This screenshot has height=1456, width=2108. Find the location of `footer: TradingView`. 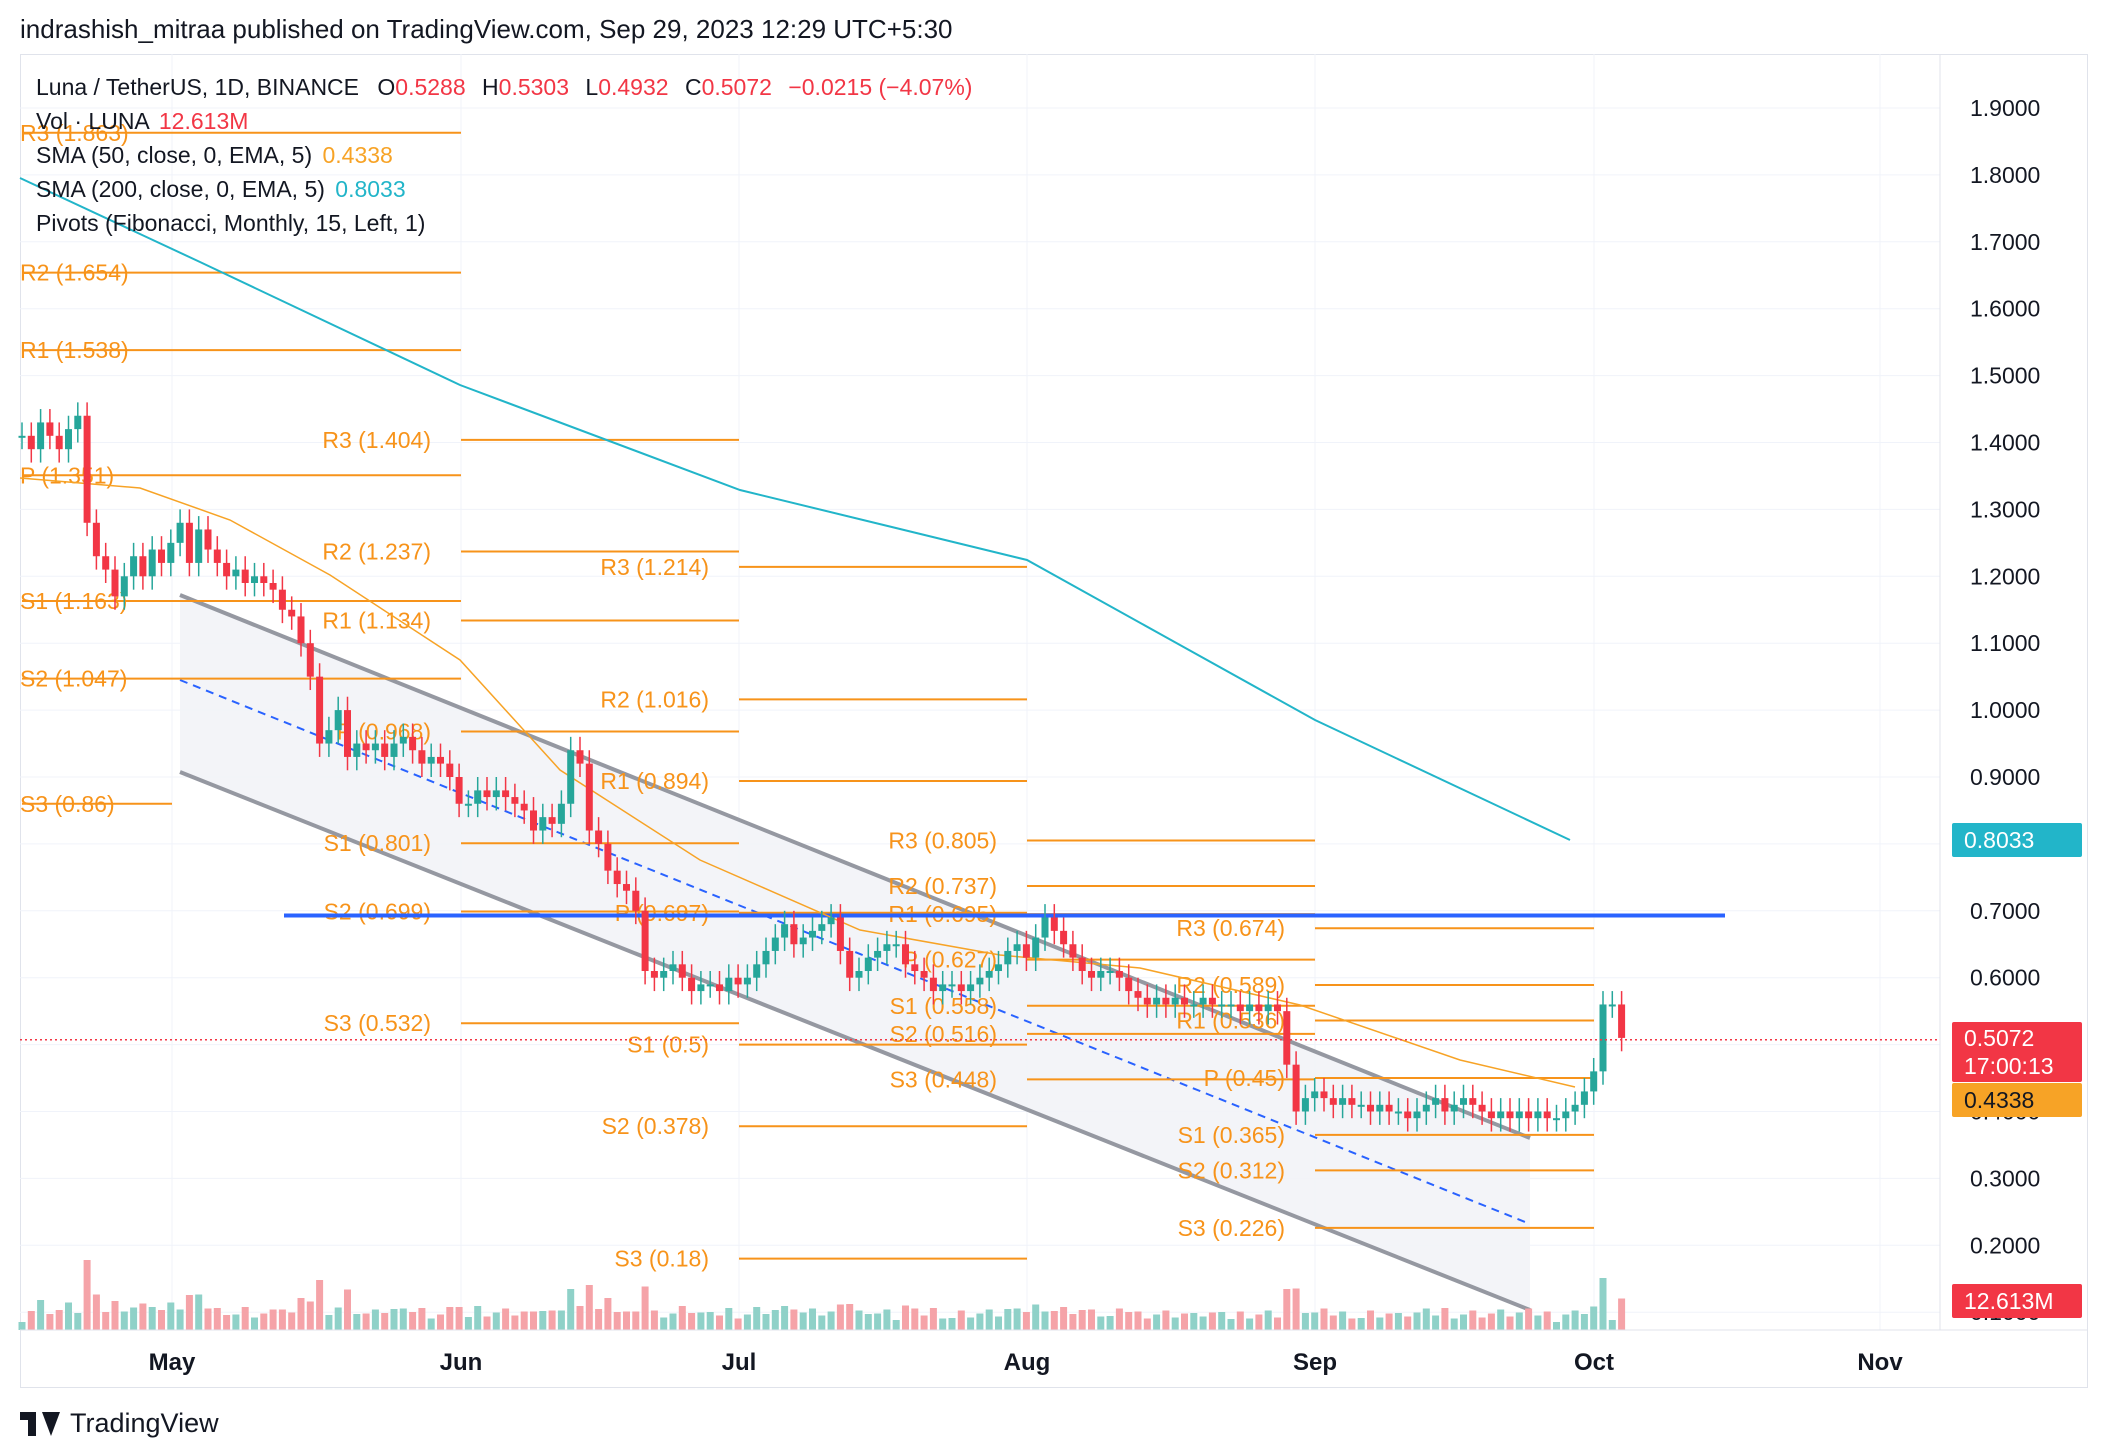

footer: TradingView is located at coordinates (119, 1423).